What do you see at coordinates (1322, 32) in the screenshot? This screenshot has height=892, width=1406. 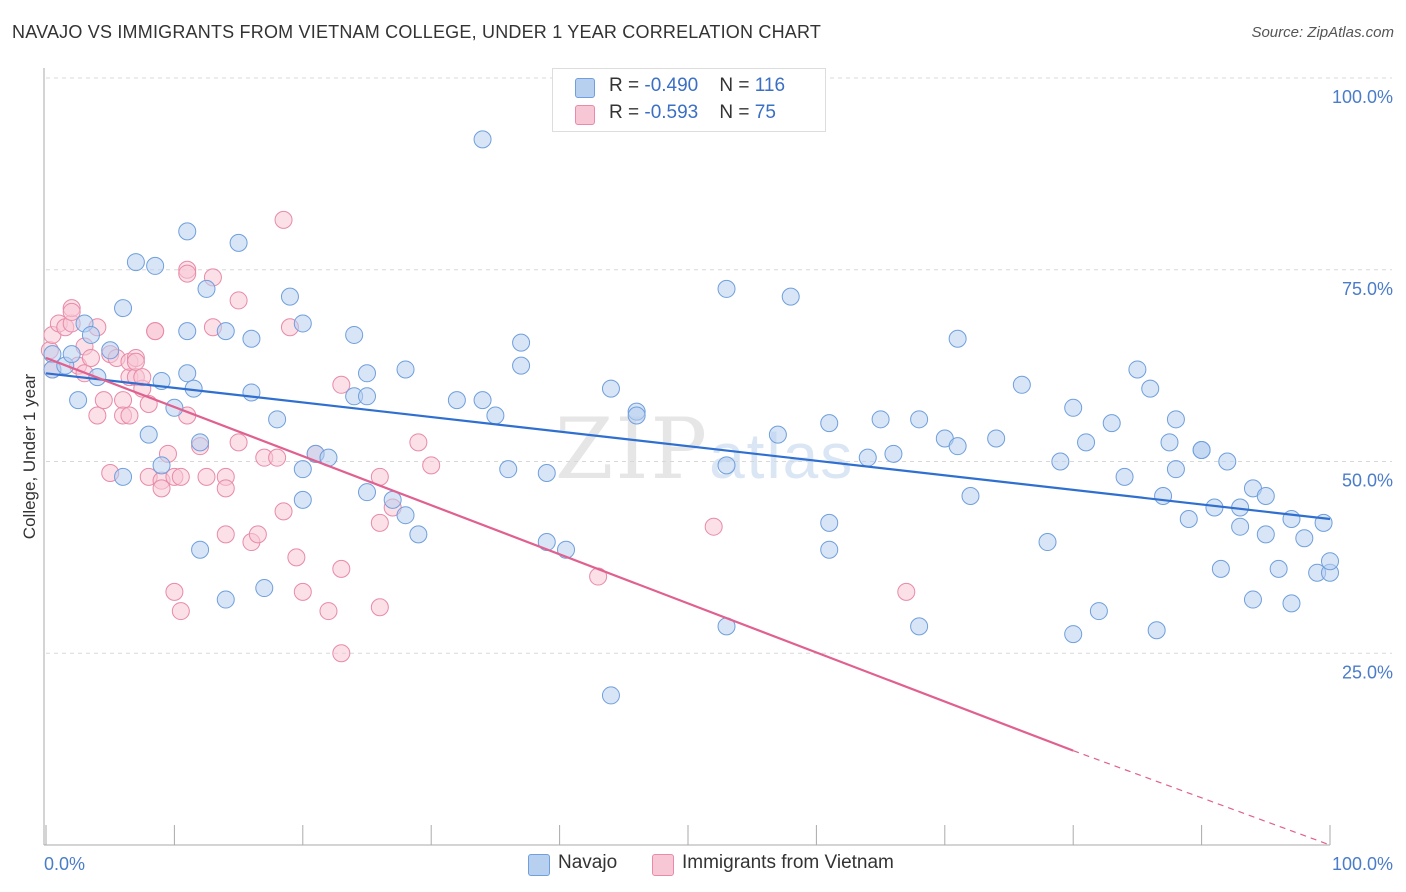 I see `source-label: Source: ZipAtlas.com` at bounding box center [1322, 32].